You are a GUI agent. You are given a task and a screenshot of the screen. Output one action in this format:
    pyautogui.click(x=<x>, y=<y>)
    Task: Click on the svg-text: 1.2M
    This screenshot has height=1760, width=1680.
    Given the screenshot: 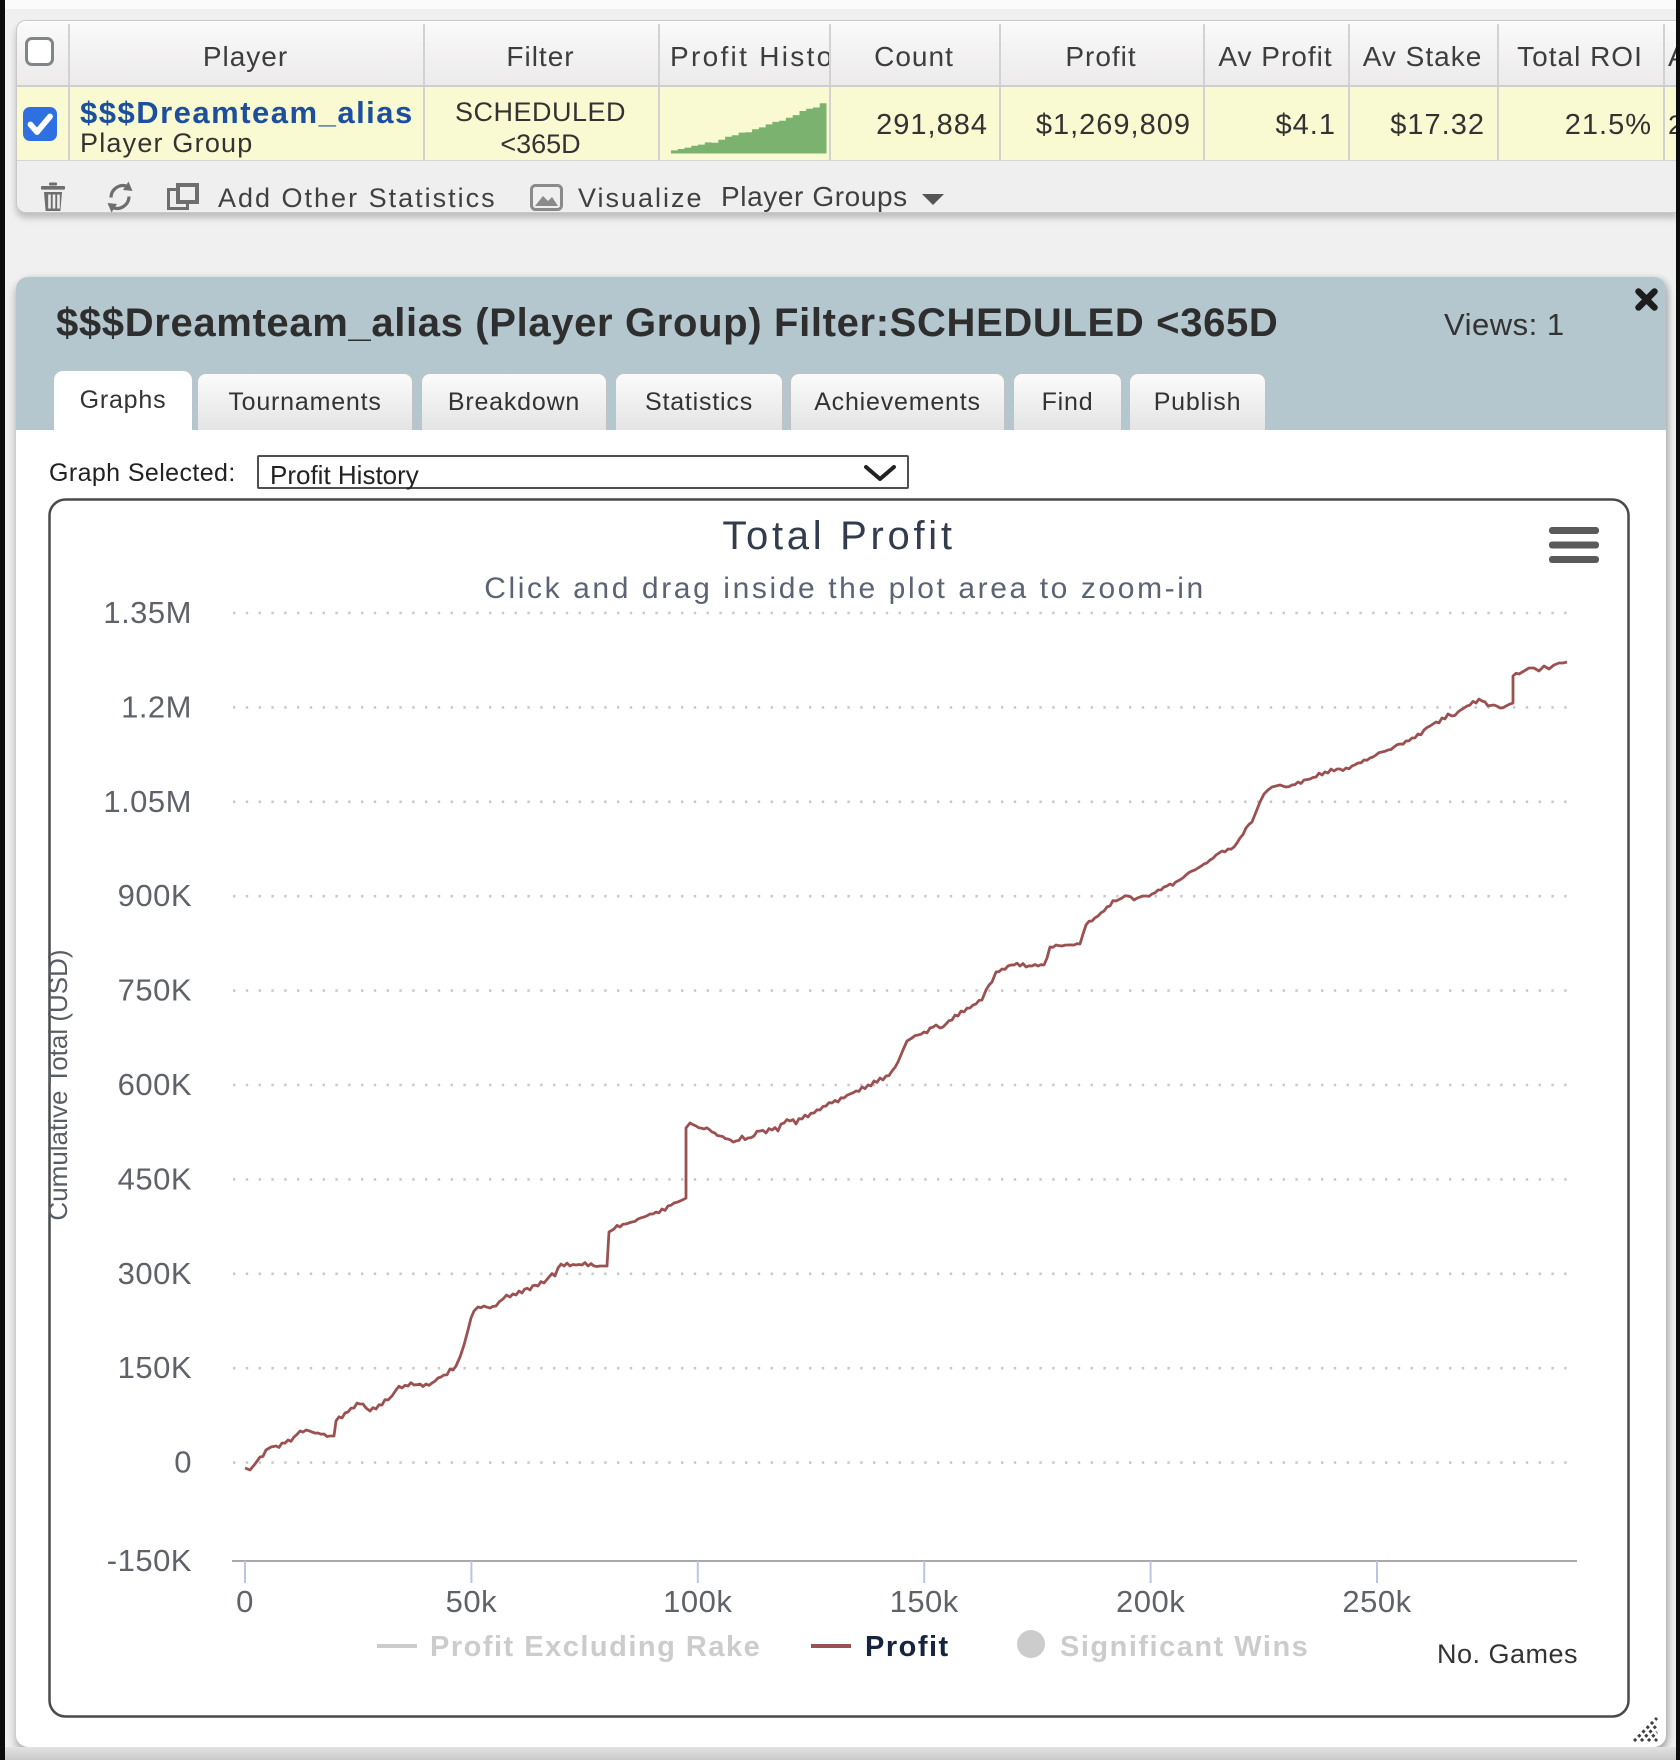 What is the action you would take?
    pyautogui.click(x=156, y=706)
    